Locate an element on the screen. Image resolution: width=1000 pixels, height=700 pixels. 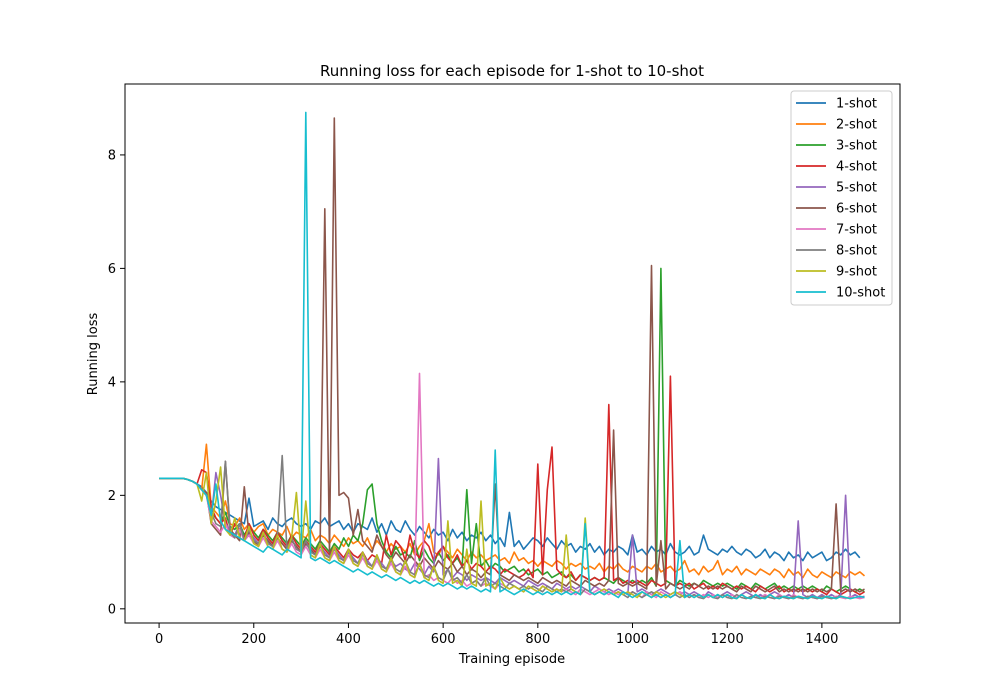
legend-label-2-shot: 2-shot is located at coordinates (856, 125).